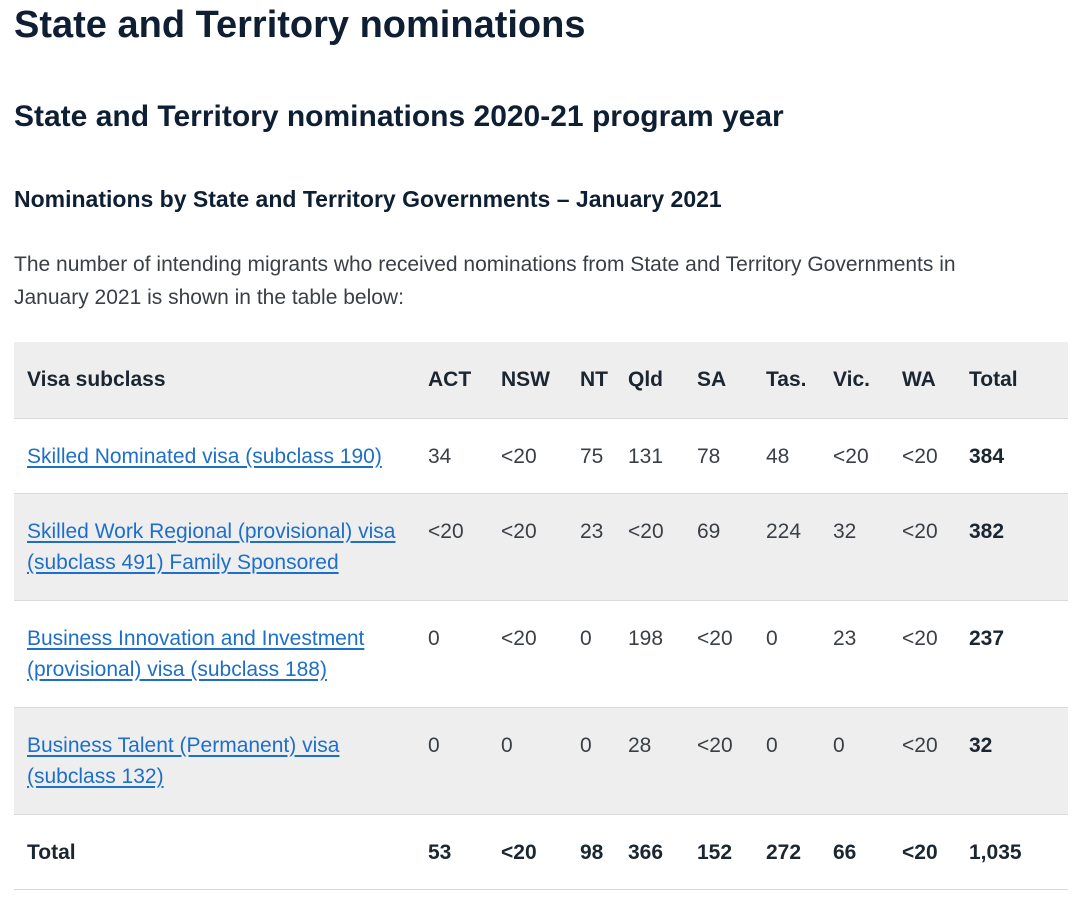 The height and width of the screenshot is (899, 1080). Describe the element at coordinates (450, 380) in the screenshot. I see `column-header-act: ACT` at that location.